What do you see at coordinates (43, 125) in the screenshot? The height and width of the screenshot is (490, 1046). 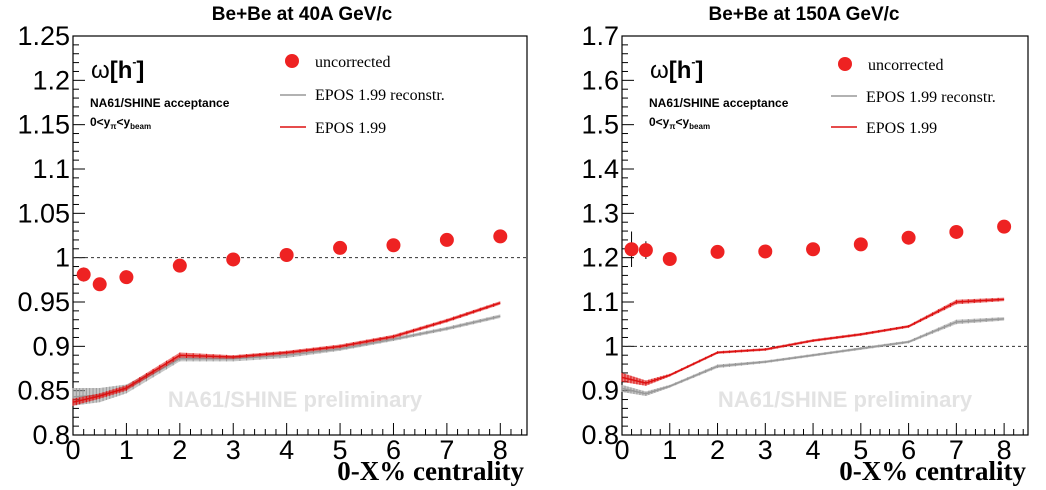 I see `y-tick-label: 1.15` at bounding box center [43, 125].